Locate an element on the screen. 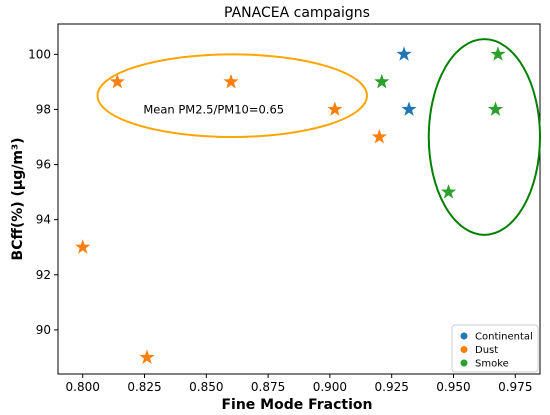  y-tick-label: 90 is located at coordinates (43, 330).